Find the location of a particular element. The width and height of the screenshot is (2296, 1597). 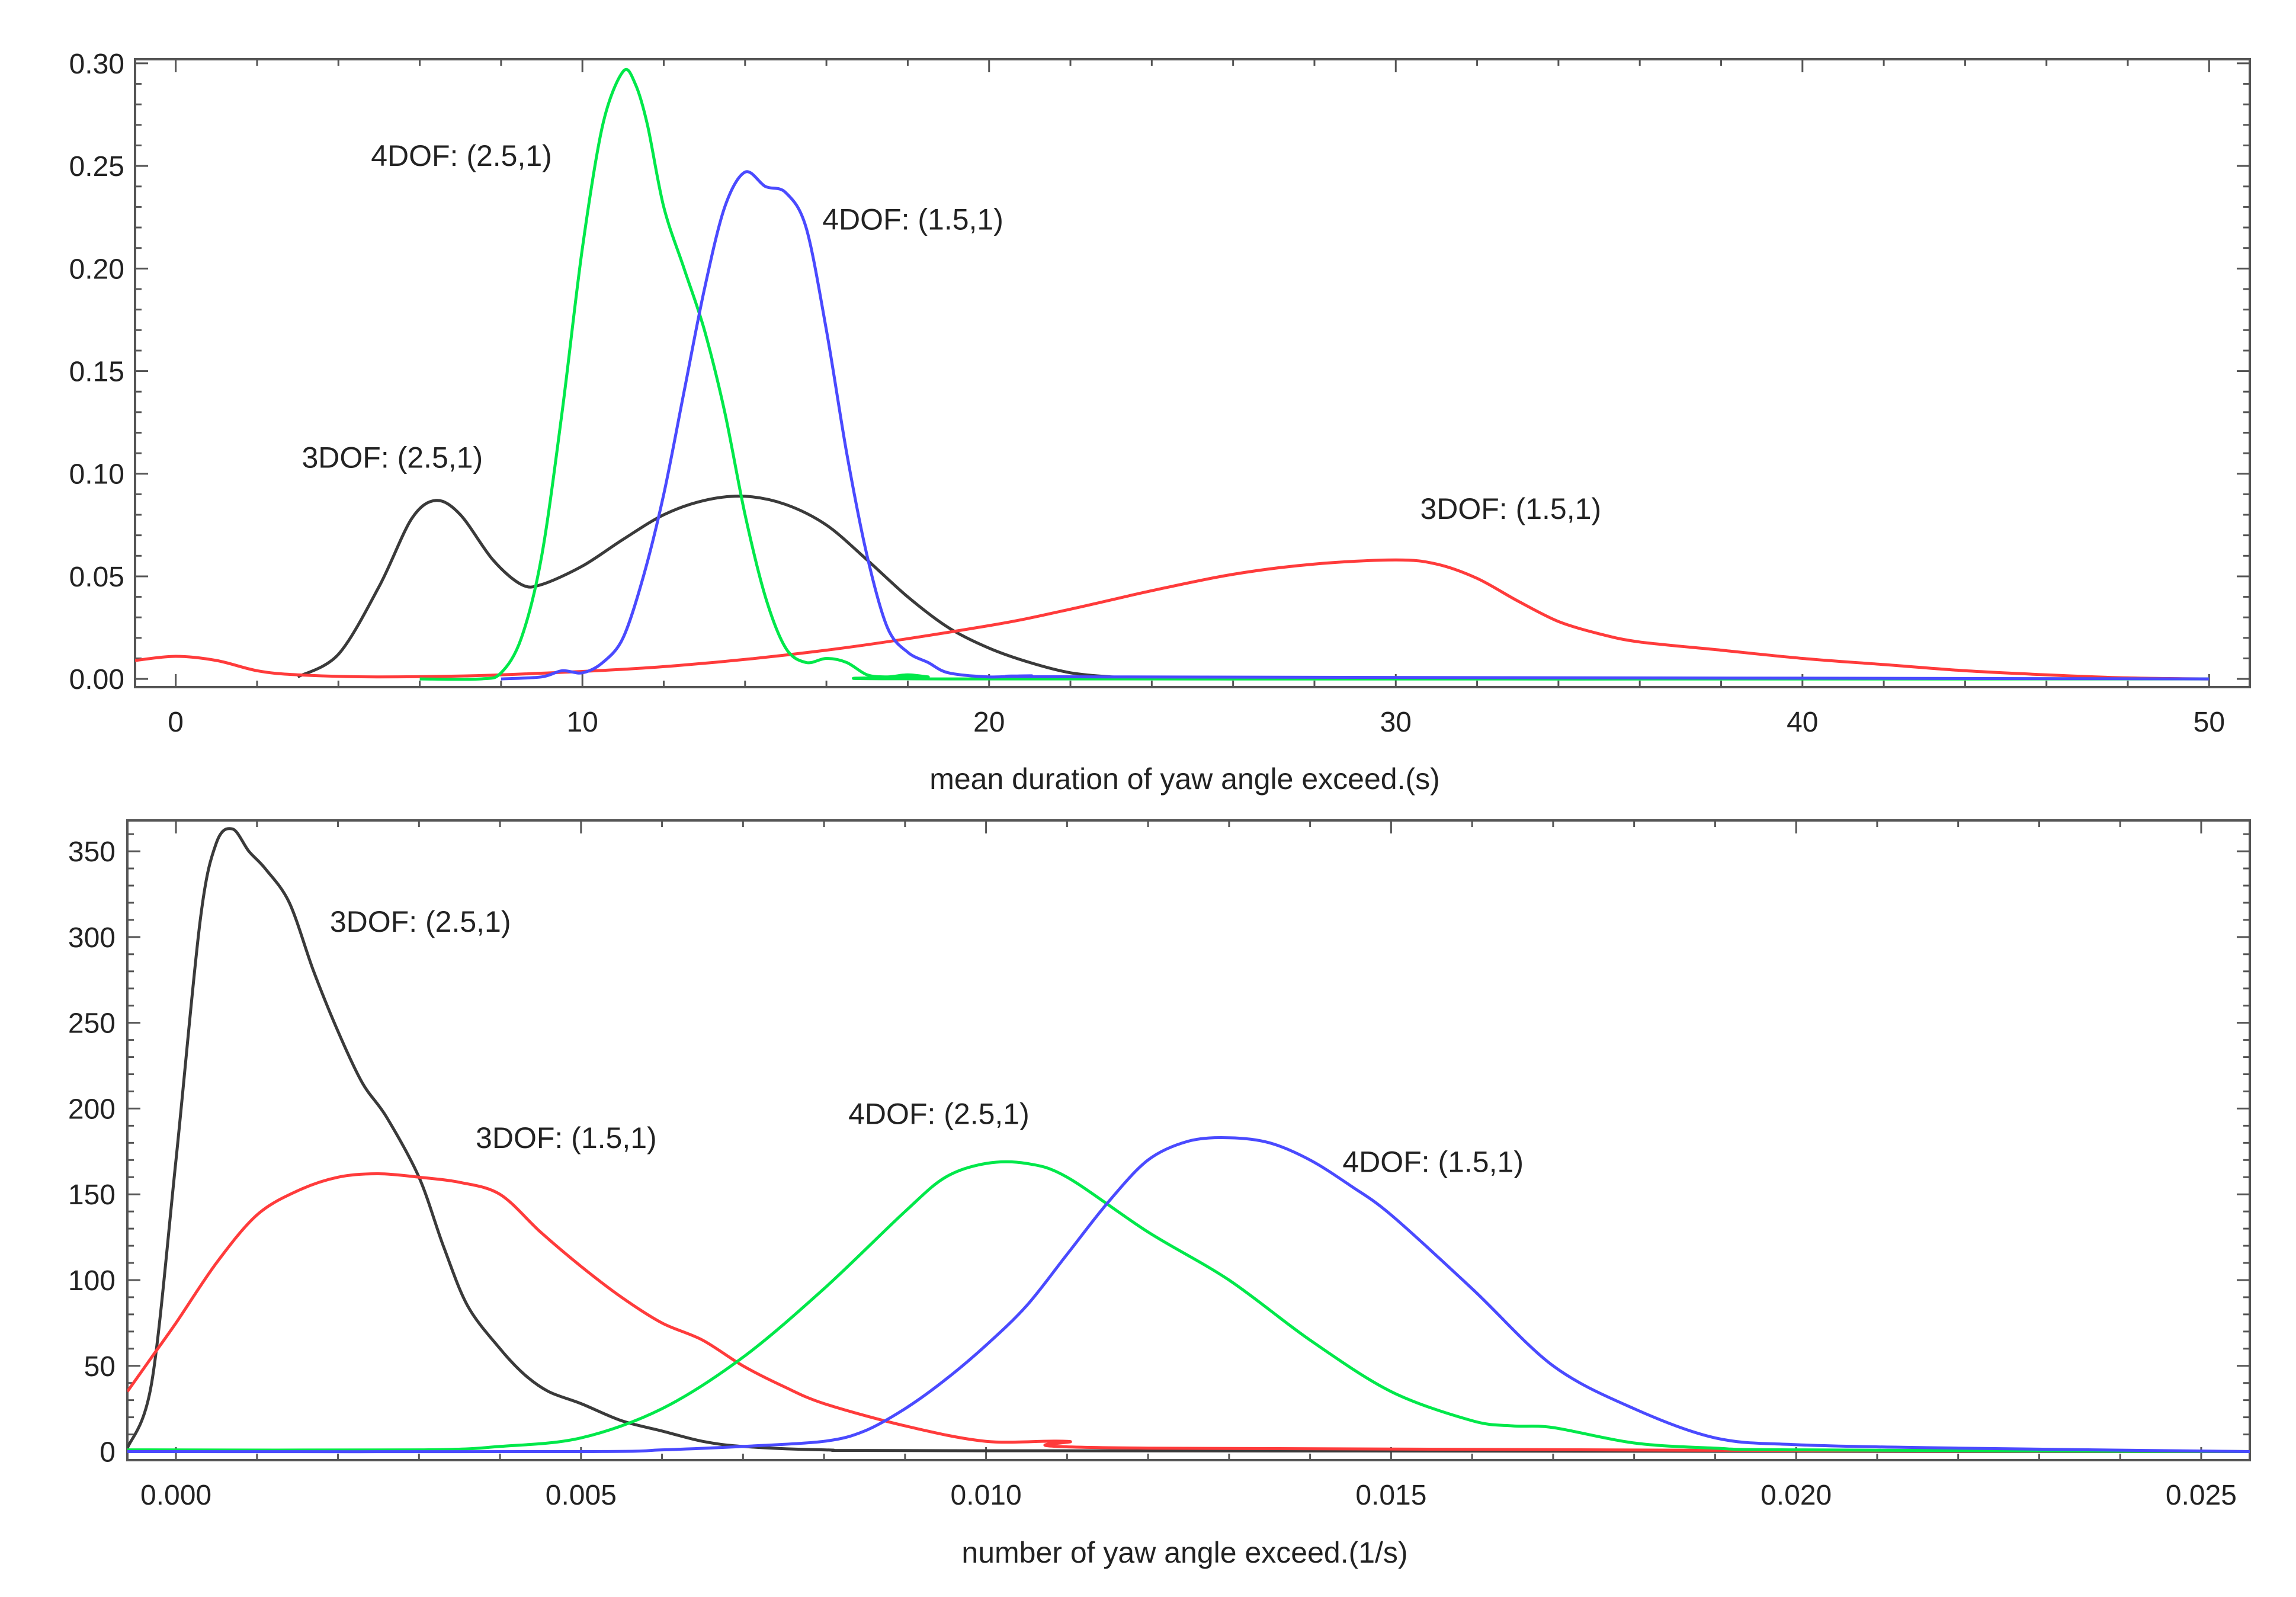

x-axis-title: mean duration of yaw angle exceed.(s) is located at coordinates (1184, 779).